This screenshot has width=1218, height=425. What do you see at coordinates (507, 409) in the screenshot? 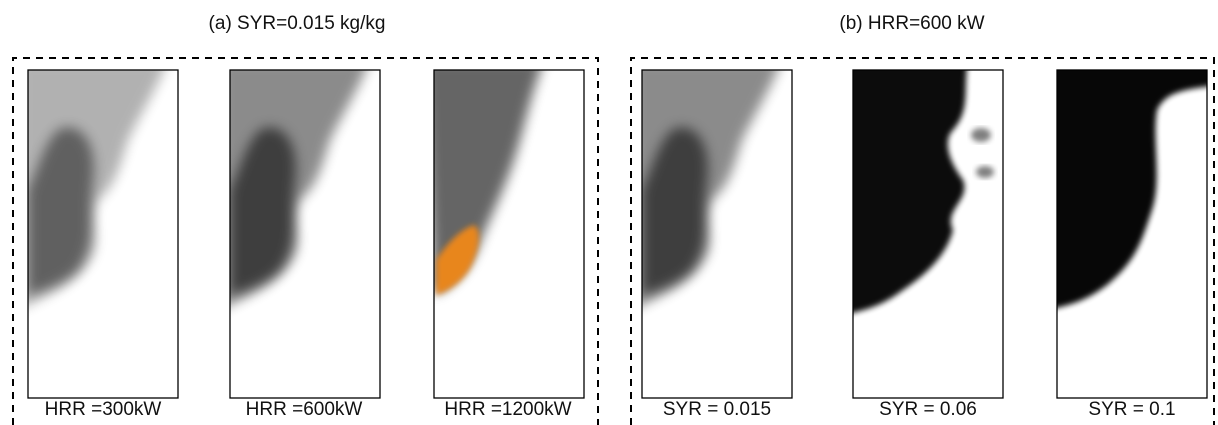
I see `image-caption: HRR =1200kW` at bounding box center [507, 409].